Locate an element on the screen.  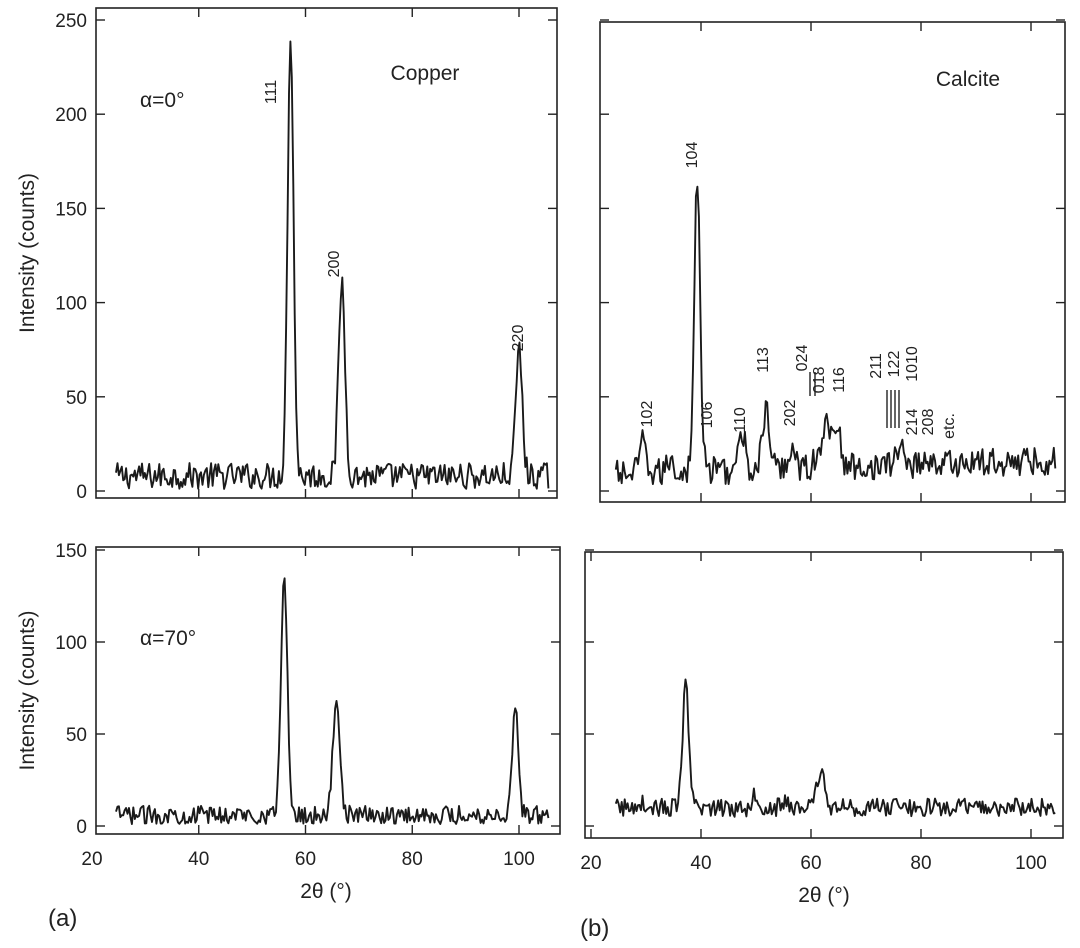
peak-label-122: 122 is located at coordinates (894, 364).